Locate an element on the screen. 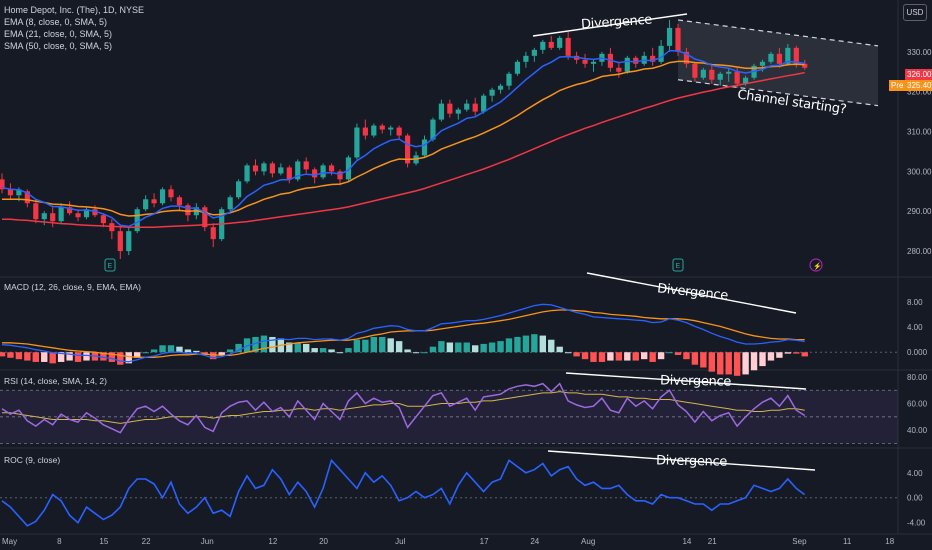  macd-axis-tick: 8.00 is located at coordinates (915, 302).